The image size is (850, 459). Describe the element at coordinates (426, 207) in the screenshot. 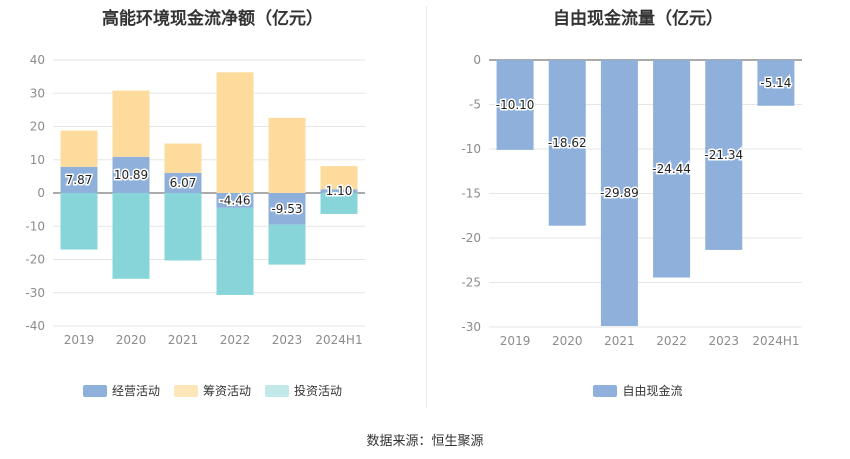

I see `panel-divider` at that location.